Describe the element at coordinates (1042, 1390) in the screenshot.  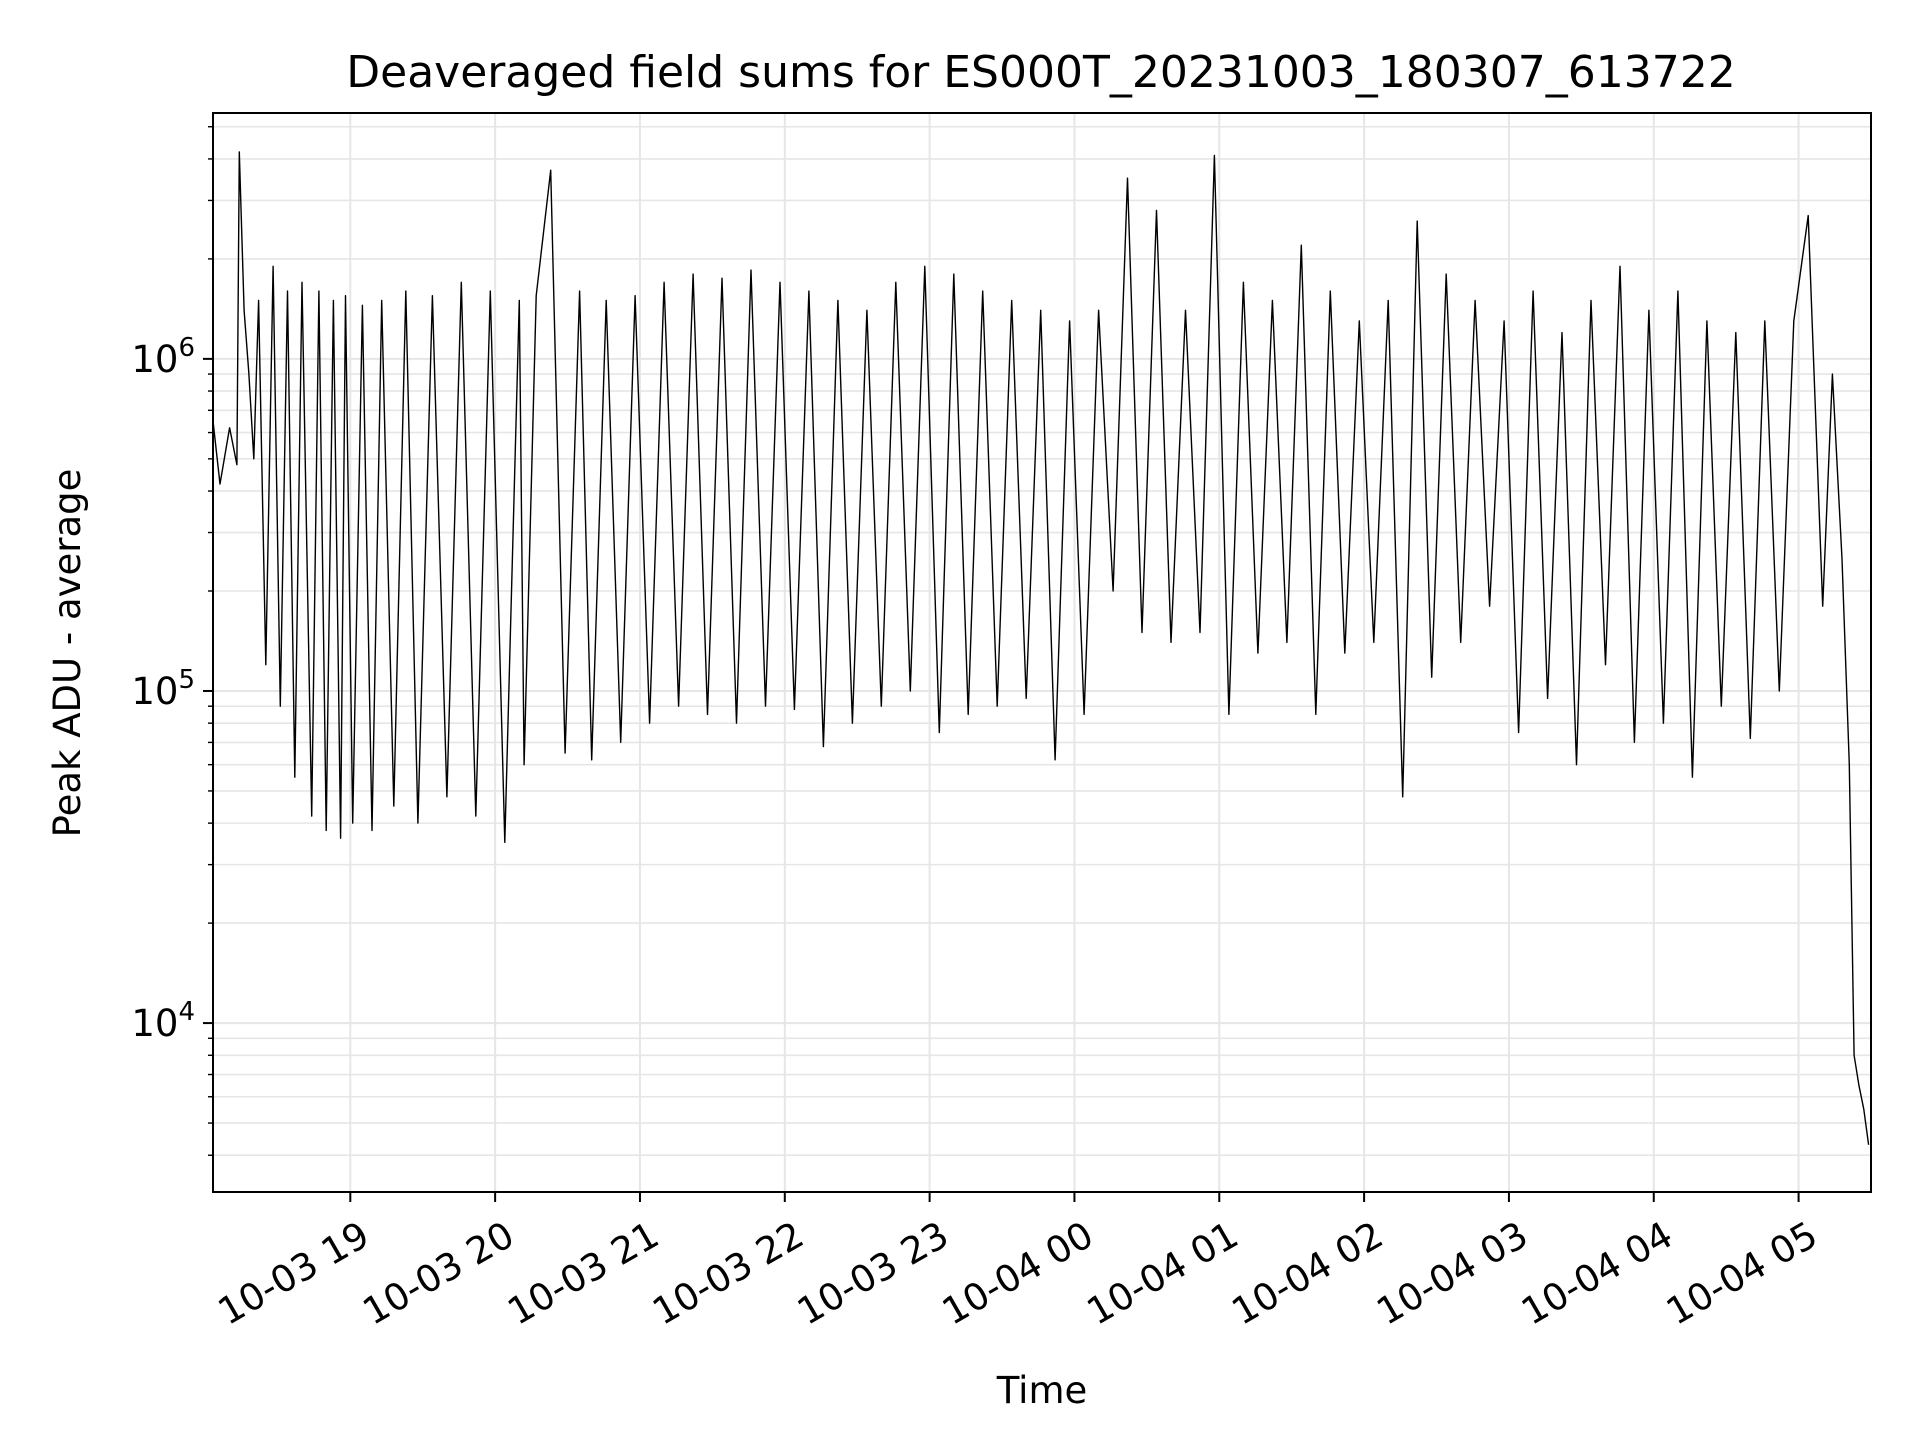
I see `x-axis-label: Time` at that location.